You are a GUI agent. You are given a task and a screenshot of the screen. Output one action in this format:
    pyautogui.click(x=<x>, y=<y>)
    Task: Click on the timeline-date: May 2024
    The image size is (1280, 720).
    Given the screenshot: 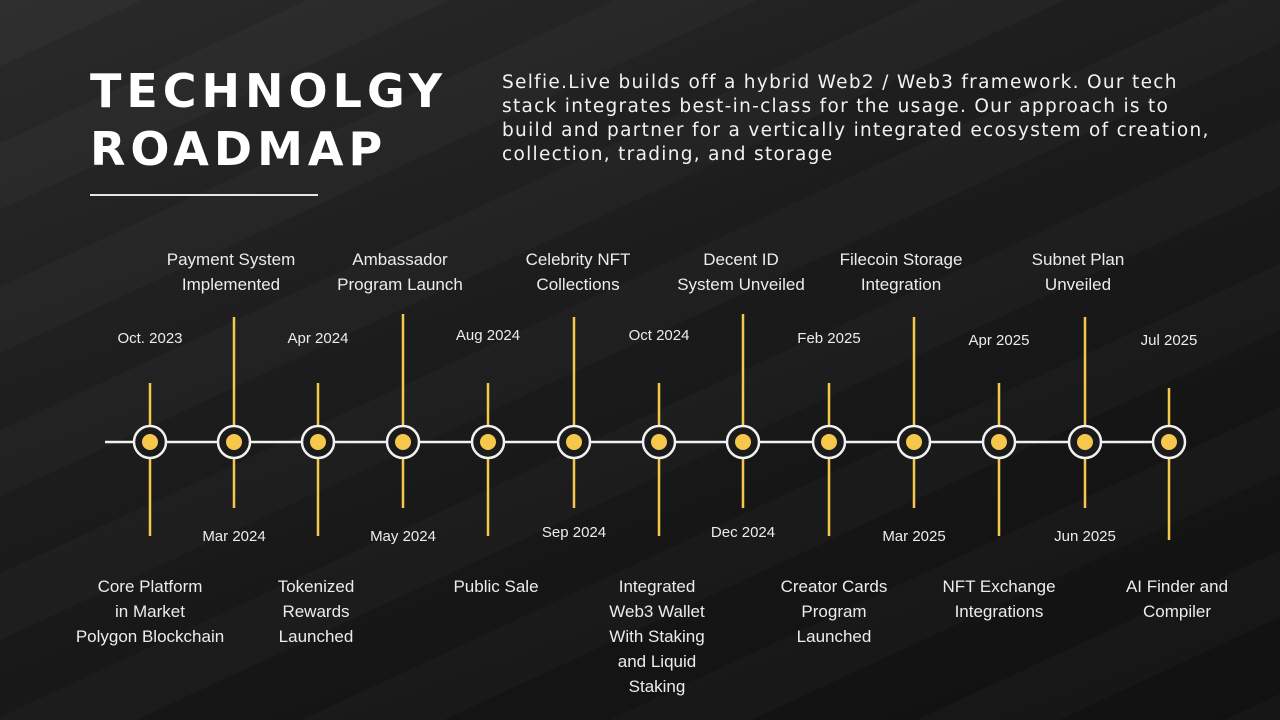 What is the action you would take?
    pyautogui.click(x=403, y=536)
    